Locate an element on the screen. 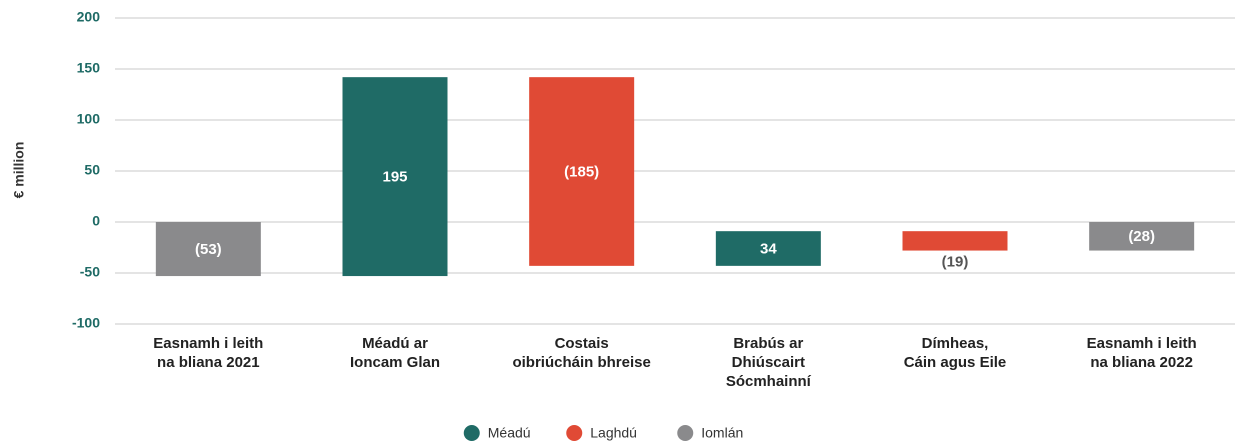  value-label: 34 is located at coordinates (768, 248).